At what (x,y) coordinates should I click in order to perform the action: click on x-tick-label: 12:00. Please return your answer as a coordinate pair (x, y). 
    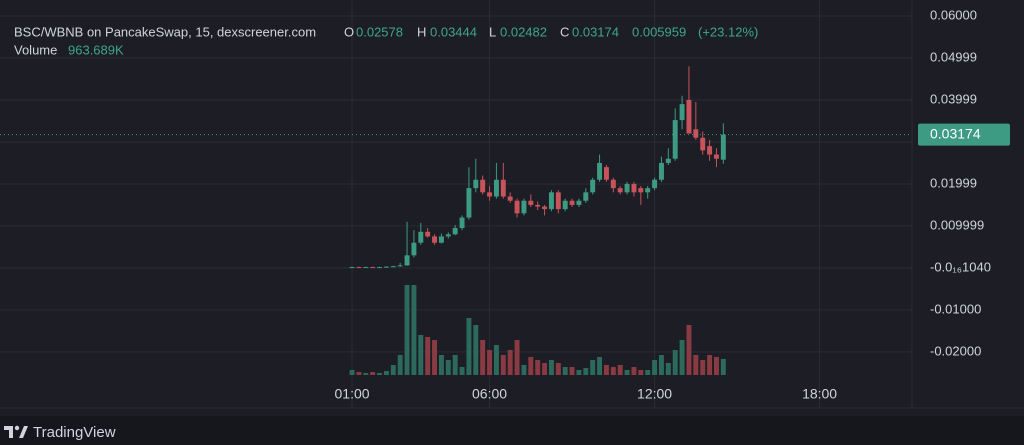
    Looking at the image, I should click on (654, 394).